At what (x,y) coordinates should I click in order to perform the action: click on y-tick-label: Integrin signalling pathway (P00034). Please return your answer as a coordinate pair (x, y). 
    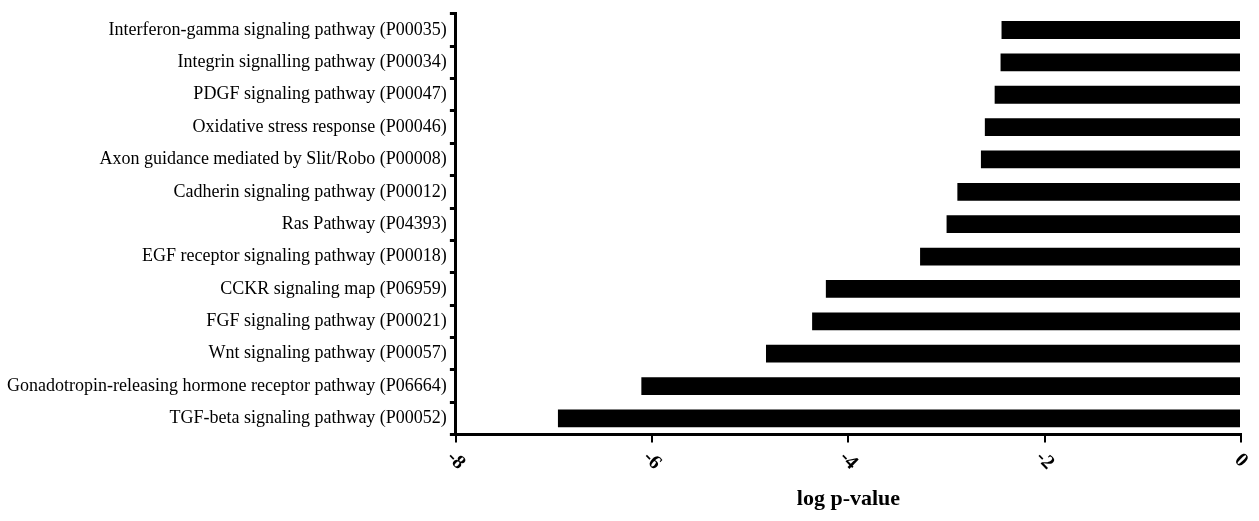
    Looking at the image, I should click on (312, 62).